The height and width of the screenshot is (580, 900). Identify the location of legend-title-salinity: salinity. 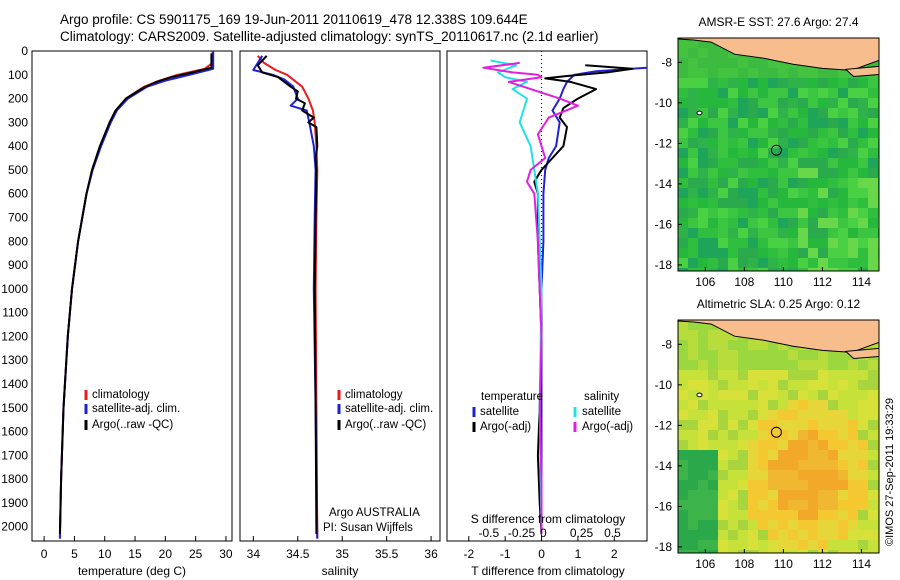
(601, 397).